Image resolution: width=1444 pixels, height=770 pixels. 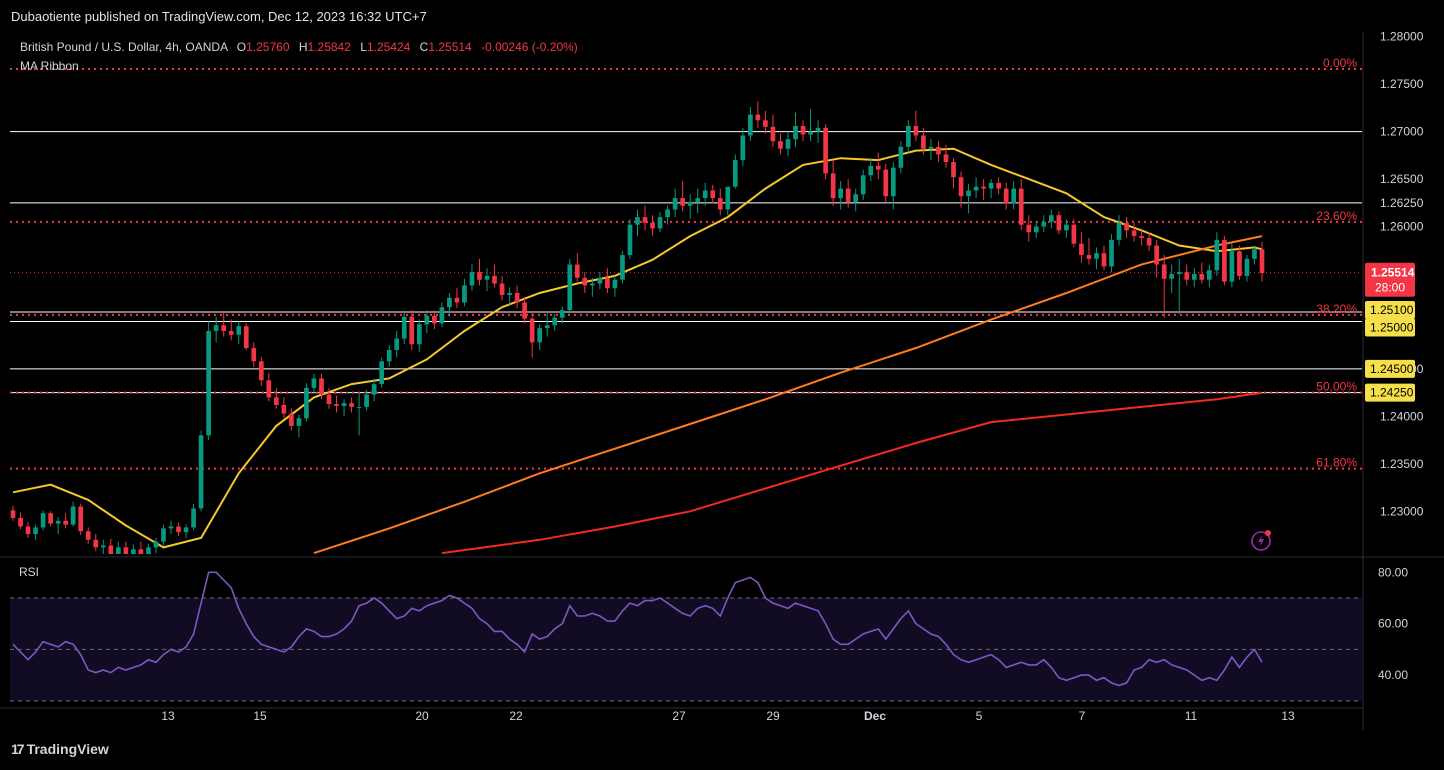 I want to click on price-tick-label: 1.23000, so click(x=1402, y=511).